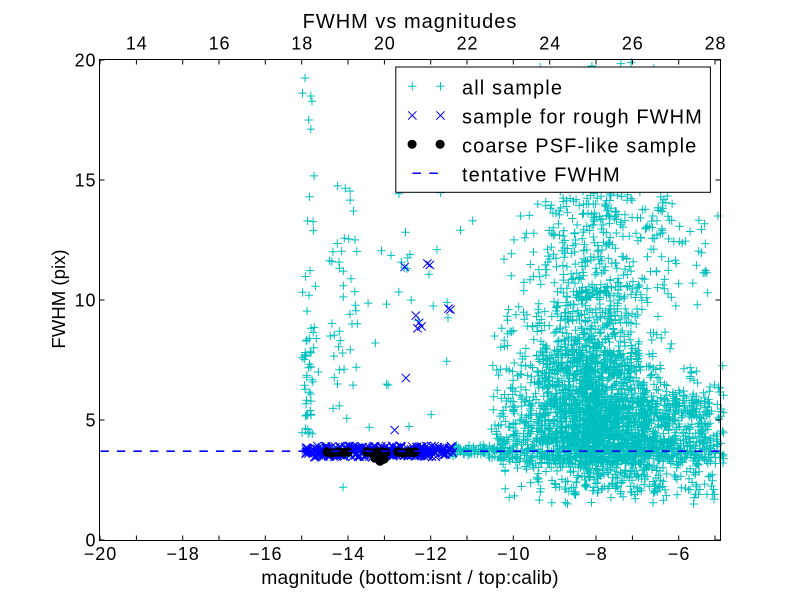 This screenshot has height=605, width=800. What do you see at coordinates (182, 554) in the screenshot?
I see `svg-text: −18` at bounding box center [182, 554].